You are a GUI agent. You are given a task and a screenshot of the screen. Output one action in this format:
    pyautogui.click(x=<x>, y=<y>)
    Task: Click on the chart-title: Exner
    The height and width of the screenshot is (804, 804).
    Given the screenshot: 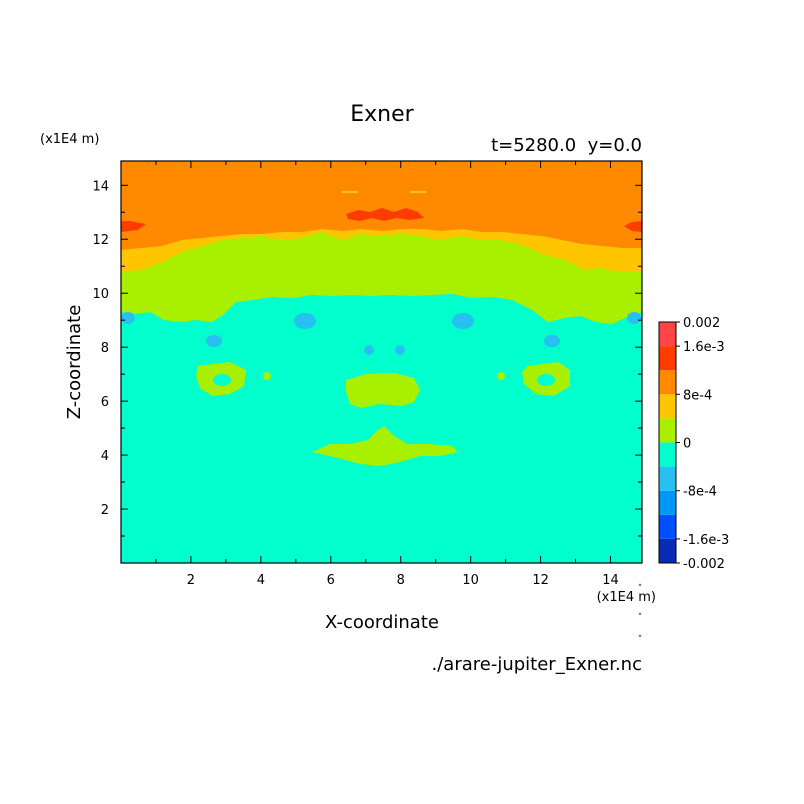 What is the action you would take?
    pyautogui.click(x=382, y=114)
    